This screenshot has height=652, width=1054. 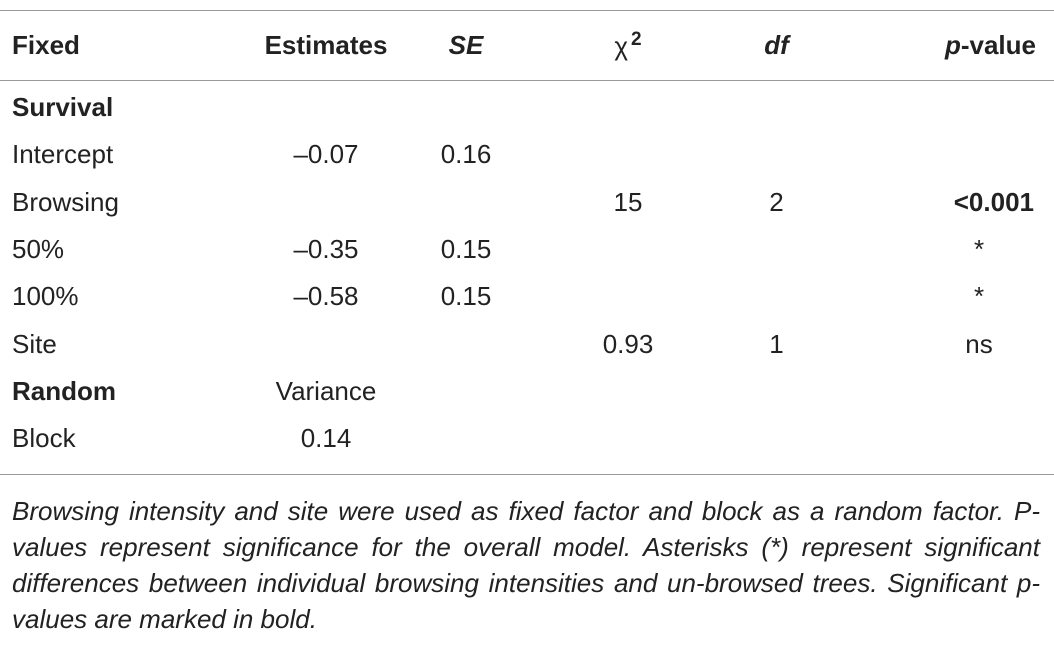 What do you see at coordinates (46, 45) in the screenshot?
I see `header-fixed: Fixed` at bounding box center [46, 45].